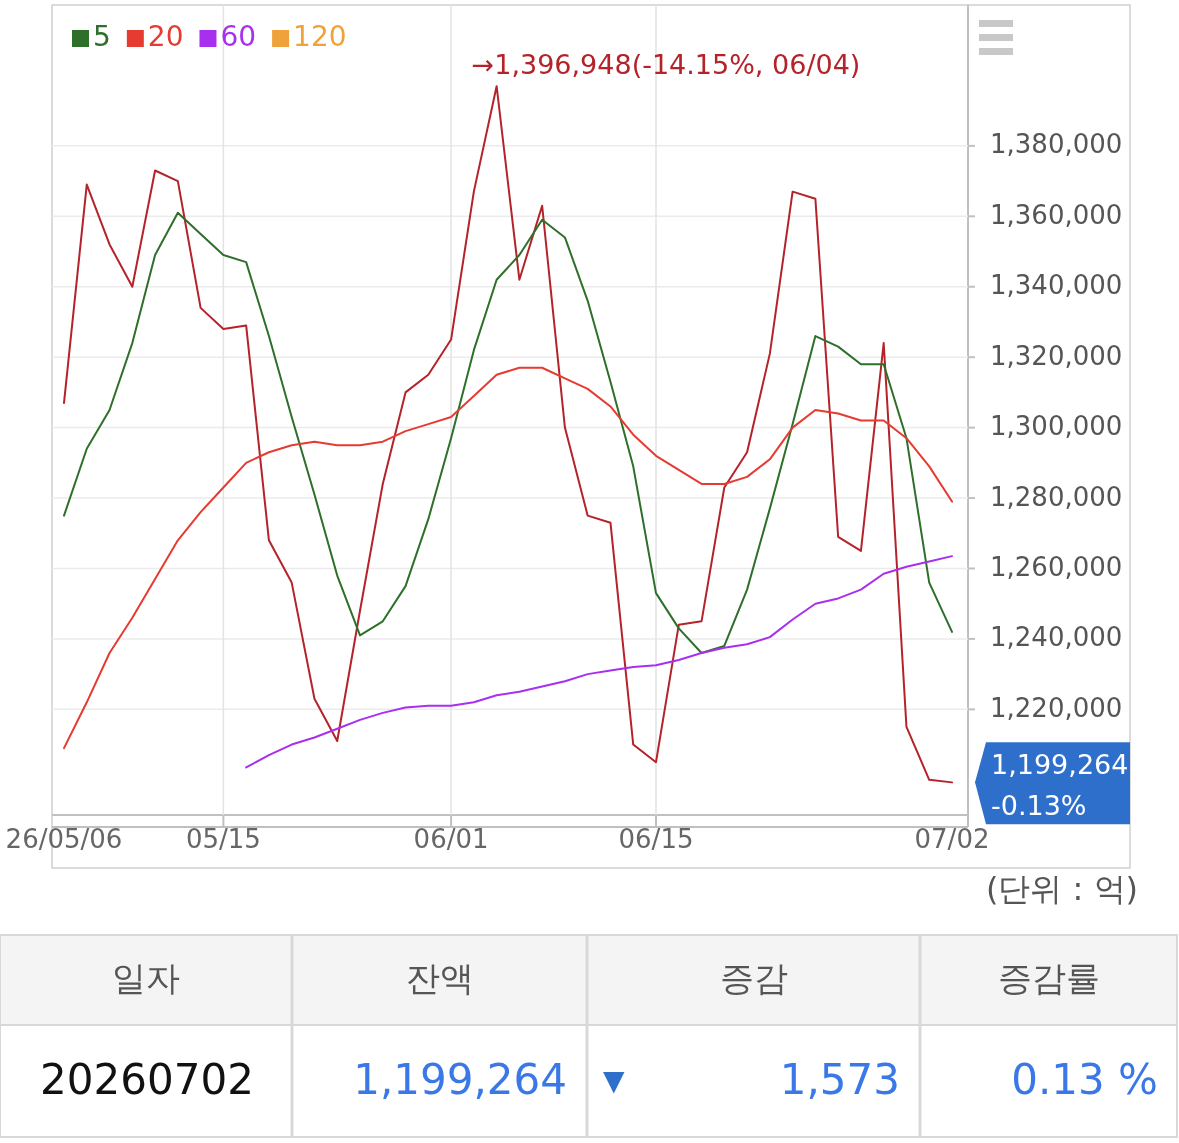 This screenshot has width=1179, height=1143. I want to click on y-tick-label: 1,340,000, so click(1056, 285).